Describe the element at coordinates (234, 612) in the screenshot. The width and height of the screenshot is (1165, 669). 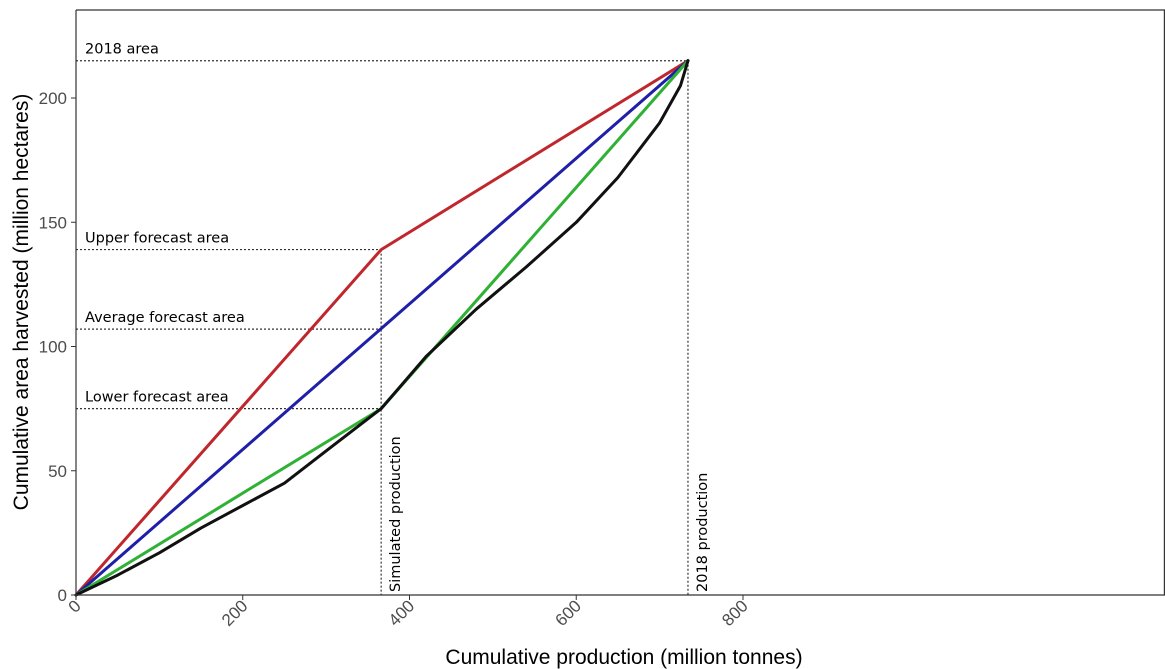
I see `x-tick-label: 200` at that location.